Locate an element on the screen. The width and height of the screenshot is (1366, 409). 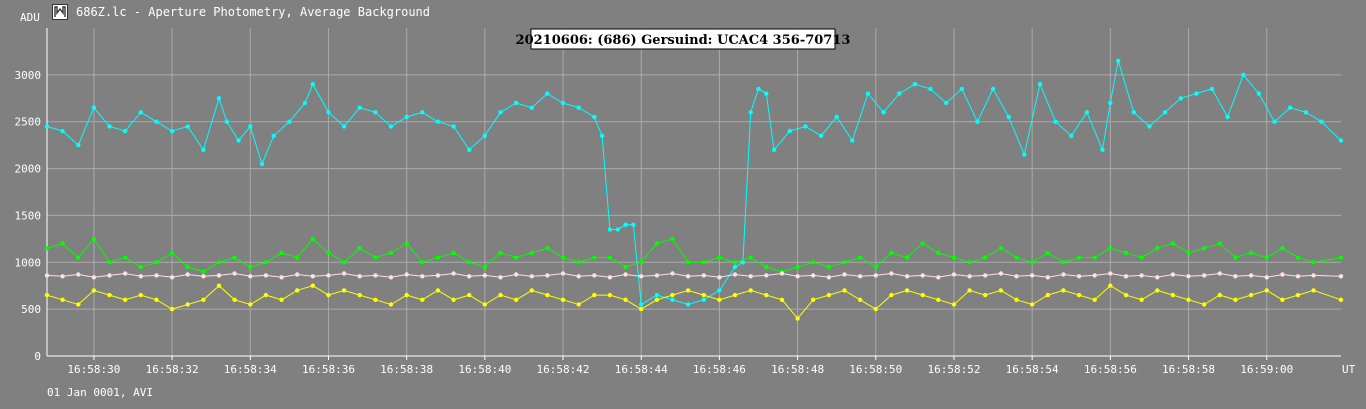
y-tick-label: 500 is located at coordinates (31, 309).